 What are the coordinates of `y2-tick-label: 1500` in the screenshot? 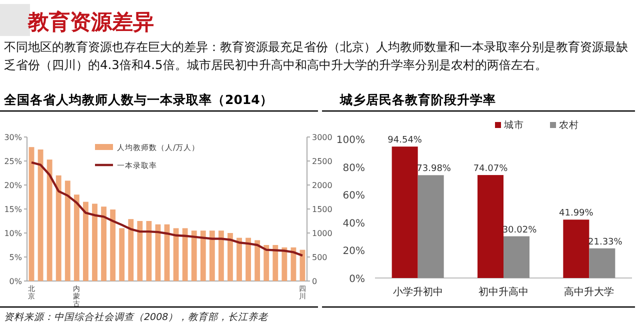 It's located at (322, 209).